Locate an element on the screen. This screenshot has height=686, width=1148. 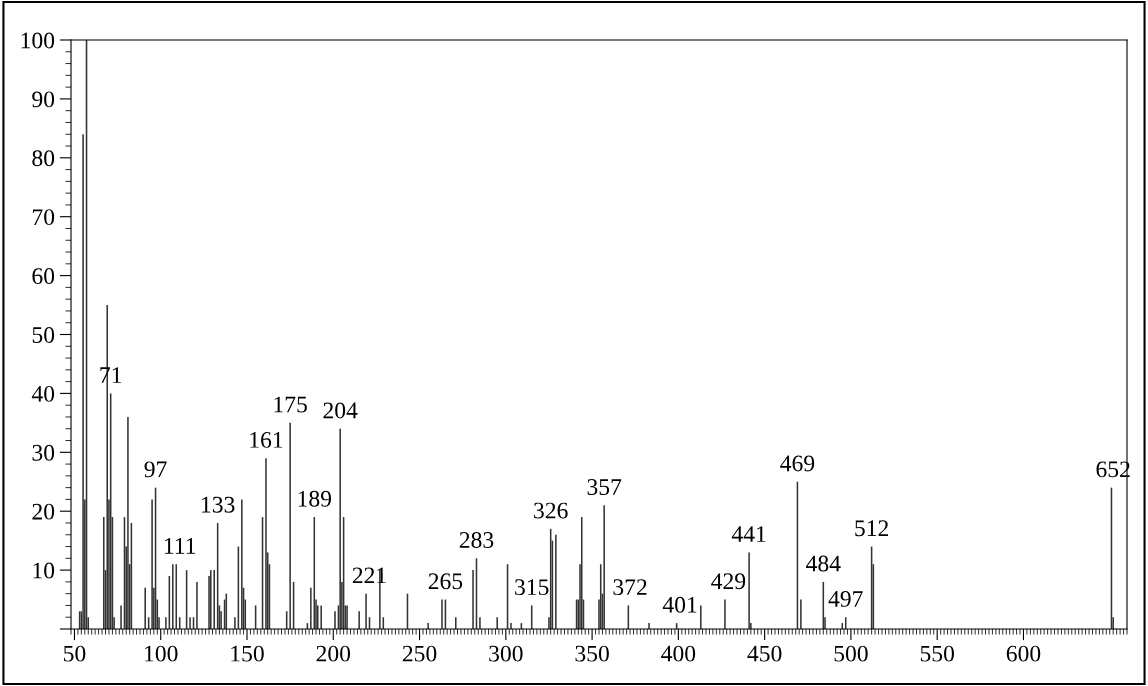
x-tick-label: 600 is located at coordinates (1023, 653).